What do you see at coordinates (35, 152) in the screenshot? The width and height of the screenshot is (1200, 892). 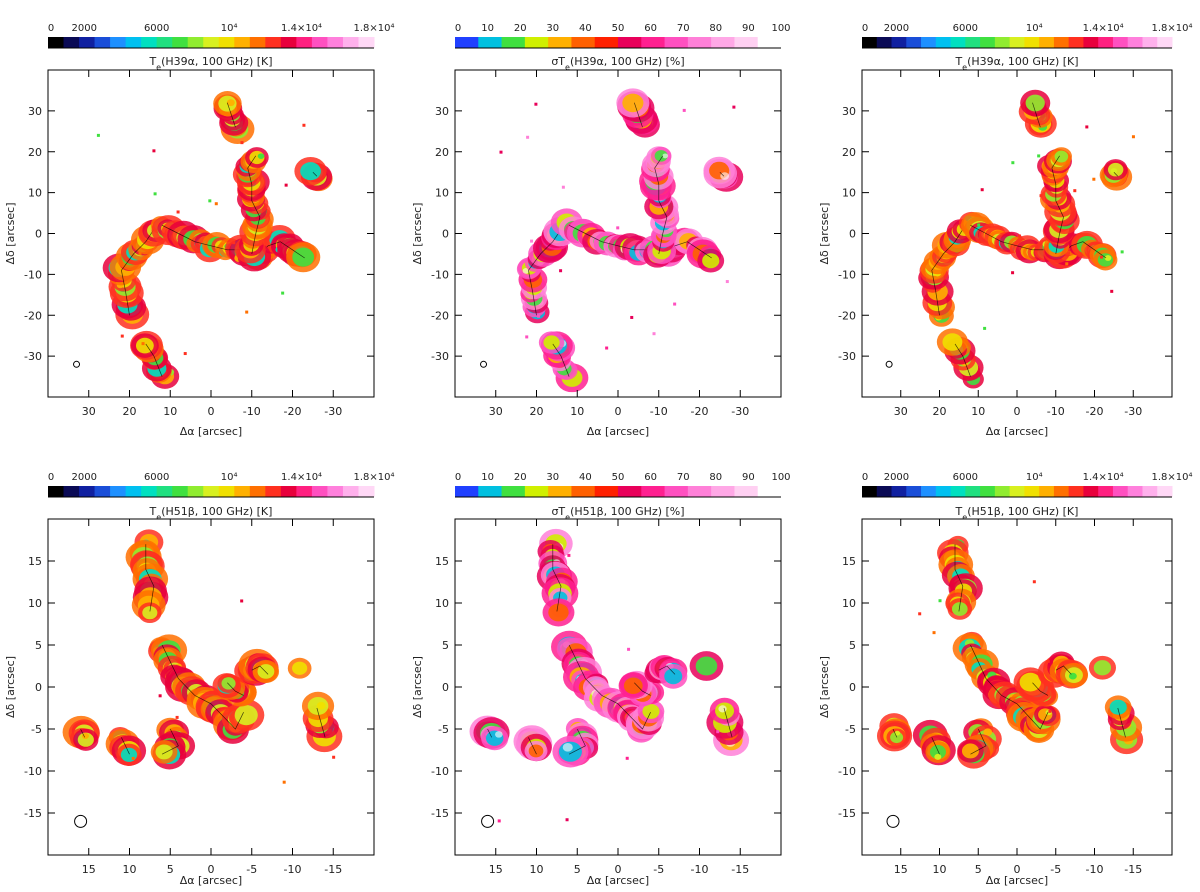 I see `y-tick-label: 20` at bounding box center [35, 152].